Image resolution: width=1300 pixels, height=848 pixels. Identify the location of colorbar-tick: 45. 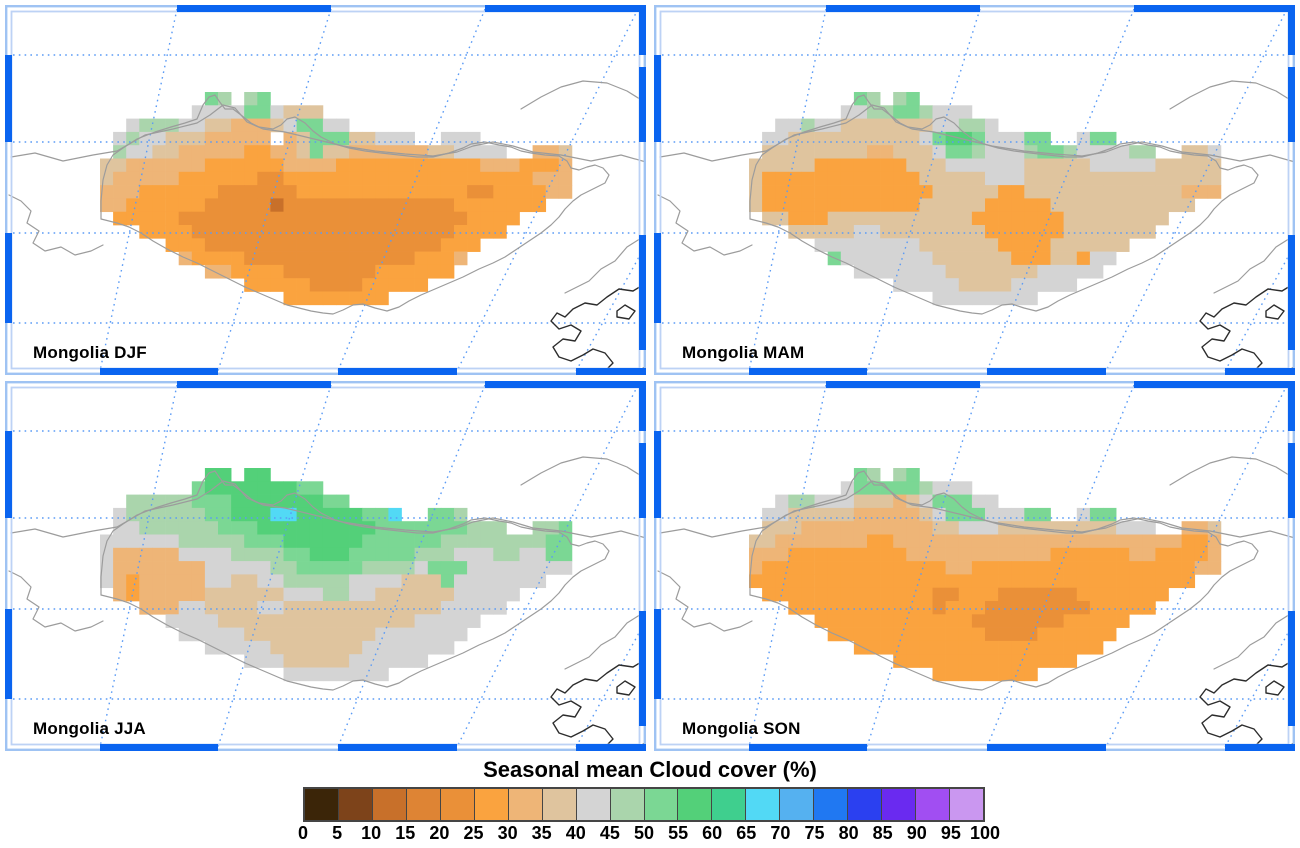
(609, 833).